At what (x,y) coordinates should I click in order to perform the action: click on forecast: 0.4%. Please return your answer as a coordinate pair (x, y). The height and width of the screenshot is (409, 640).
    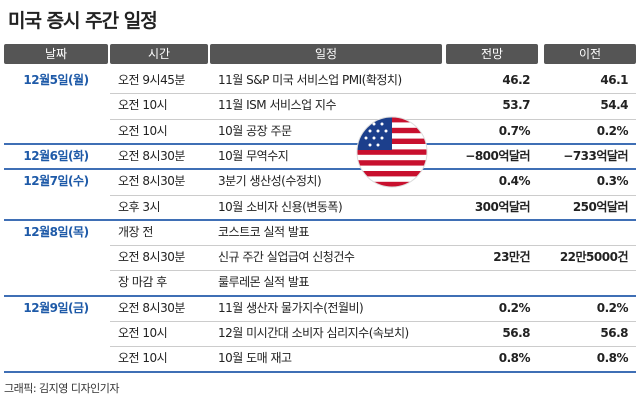
    Looking at the image, I should click on (514, 181).